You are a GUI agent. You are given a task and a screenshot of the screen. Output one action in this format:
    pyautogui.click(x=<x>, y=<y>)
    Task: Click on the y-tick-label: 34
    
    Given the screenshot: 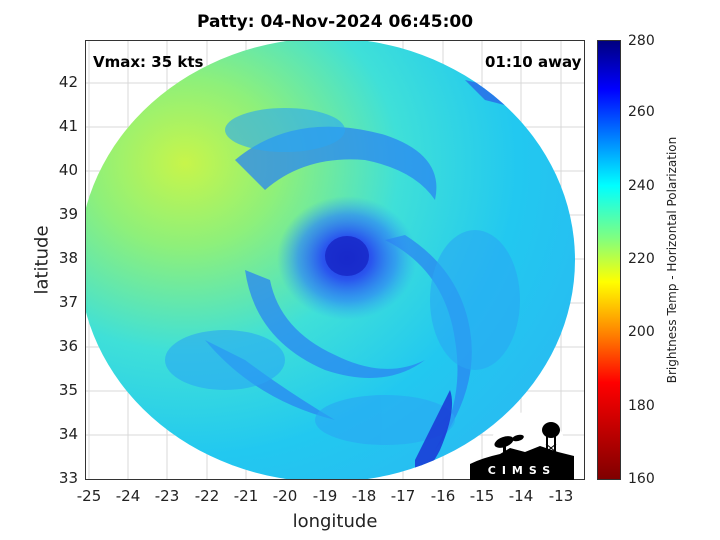 What is the action you would take?
    pyautogui.click(x=68, y=434)
    